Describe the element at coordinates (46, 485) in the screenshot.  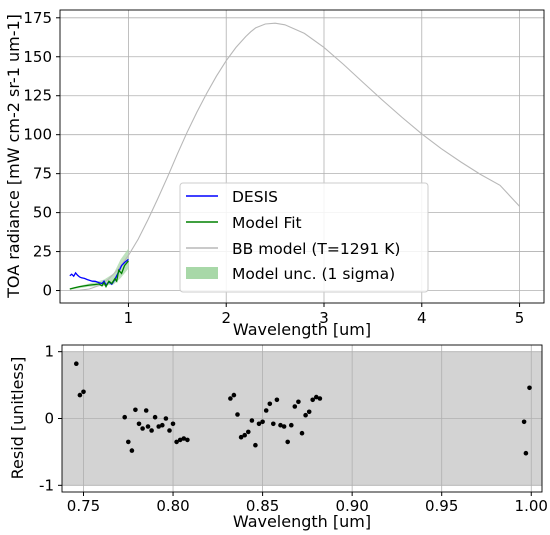
I see `residual-y-tick-label: -1` at that location.